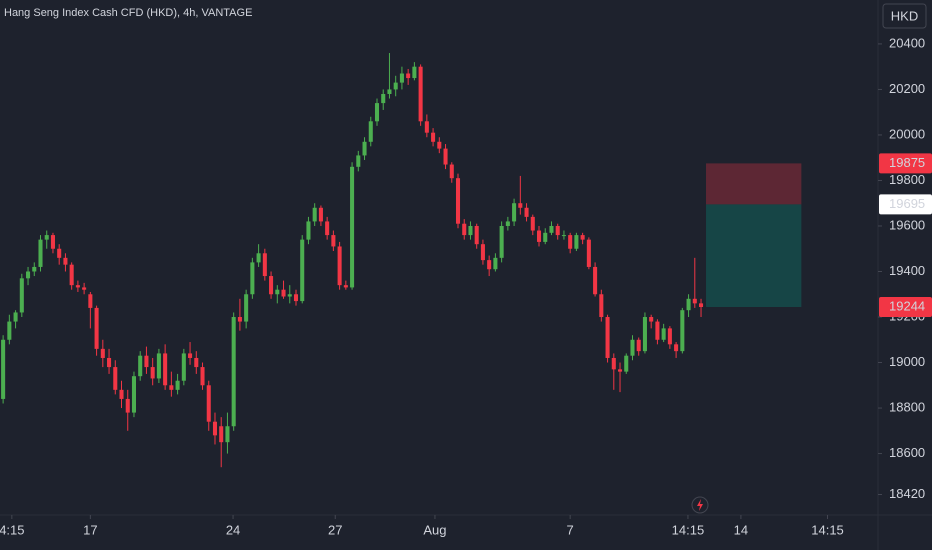  I want to click on currency: HKD, so click(904, 15).